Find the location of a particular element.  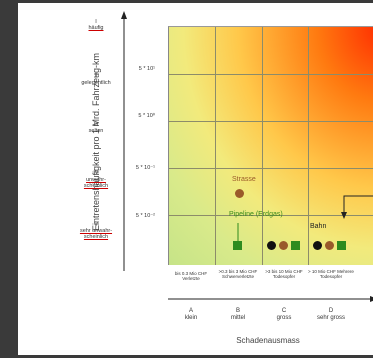

col-D-letter: D is located at coordinates (331, 311).